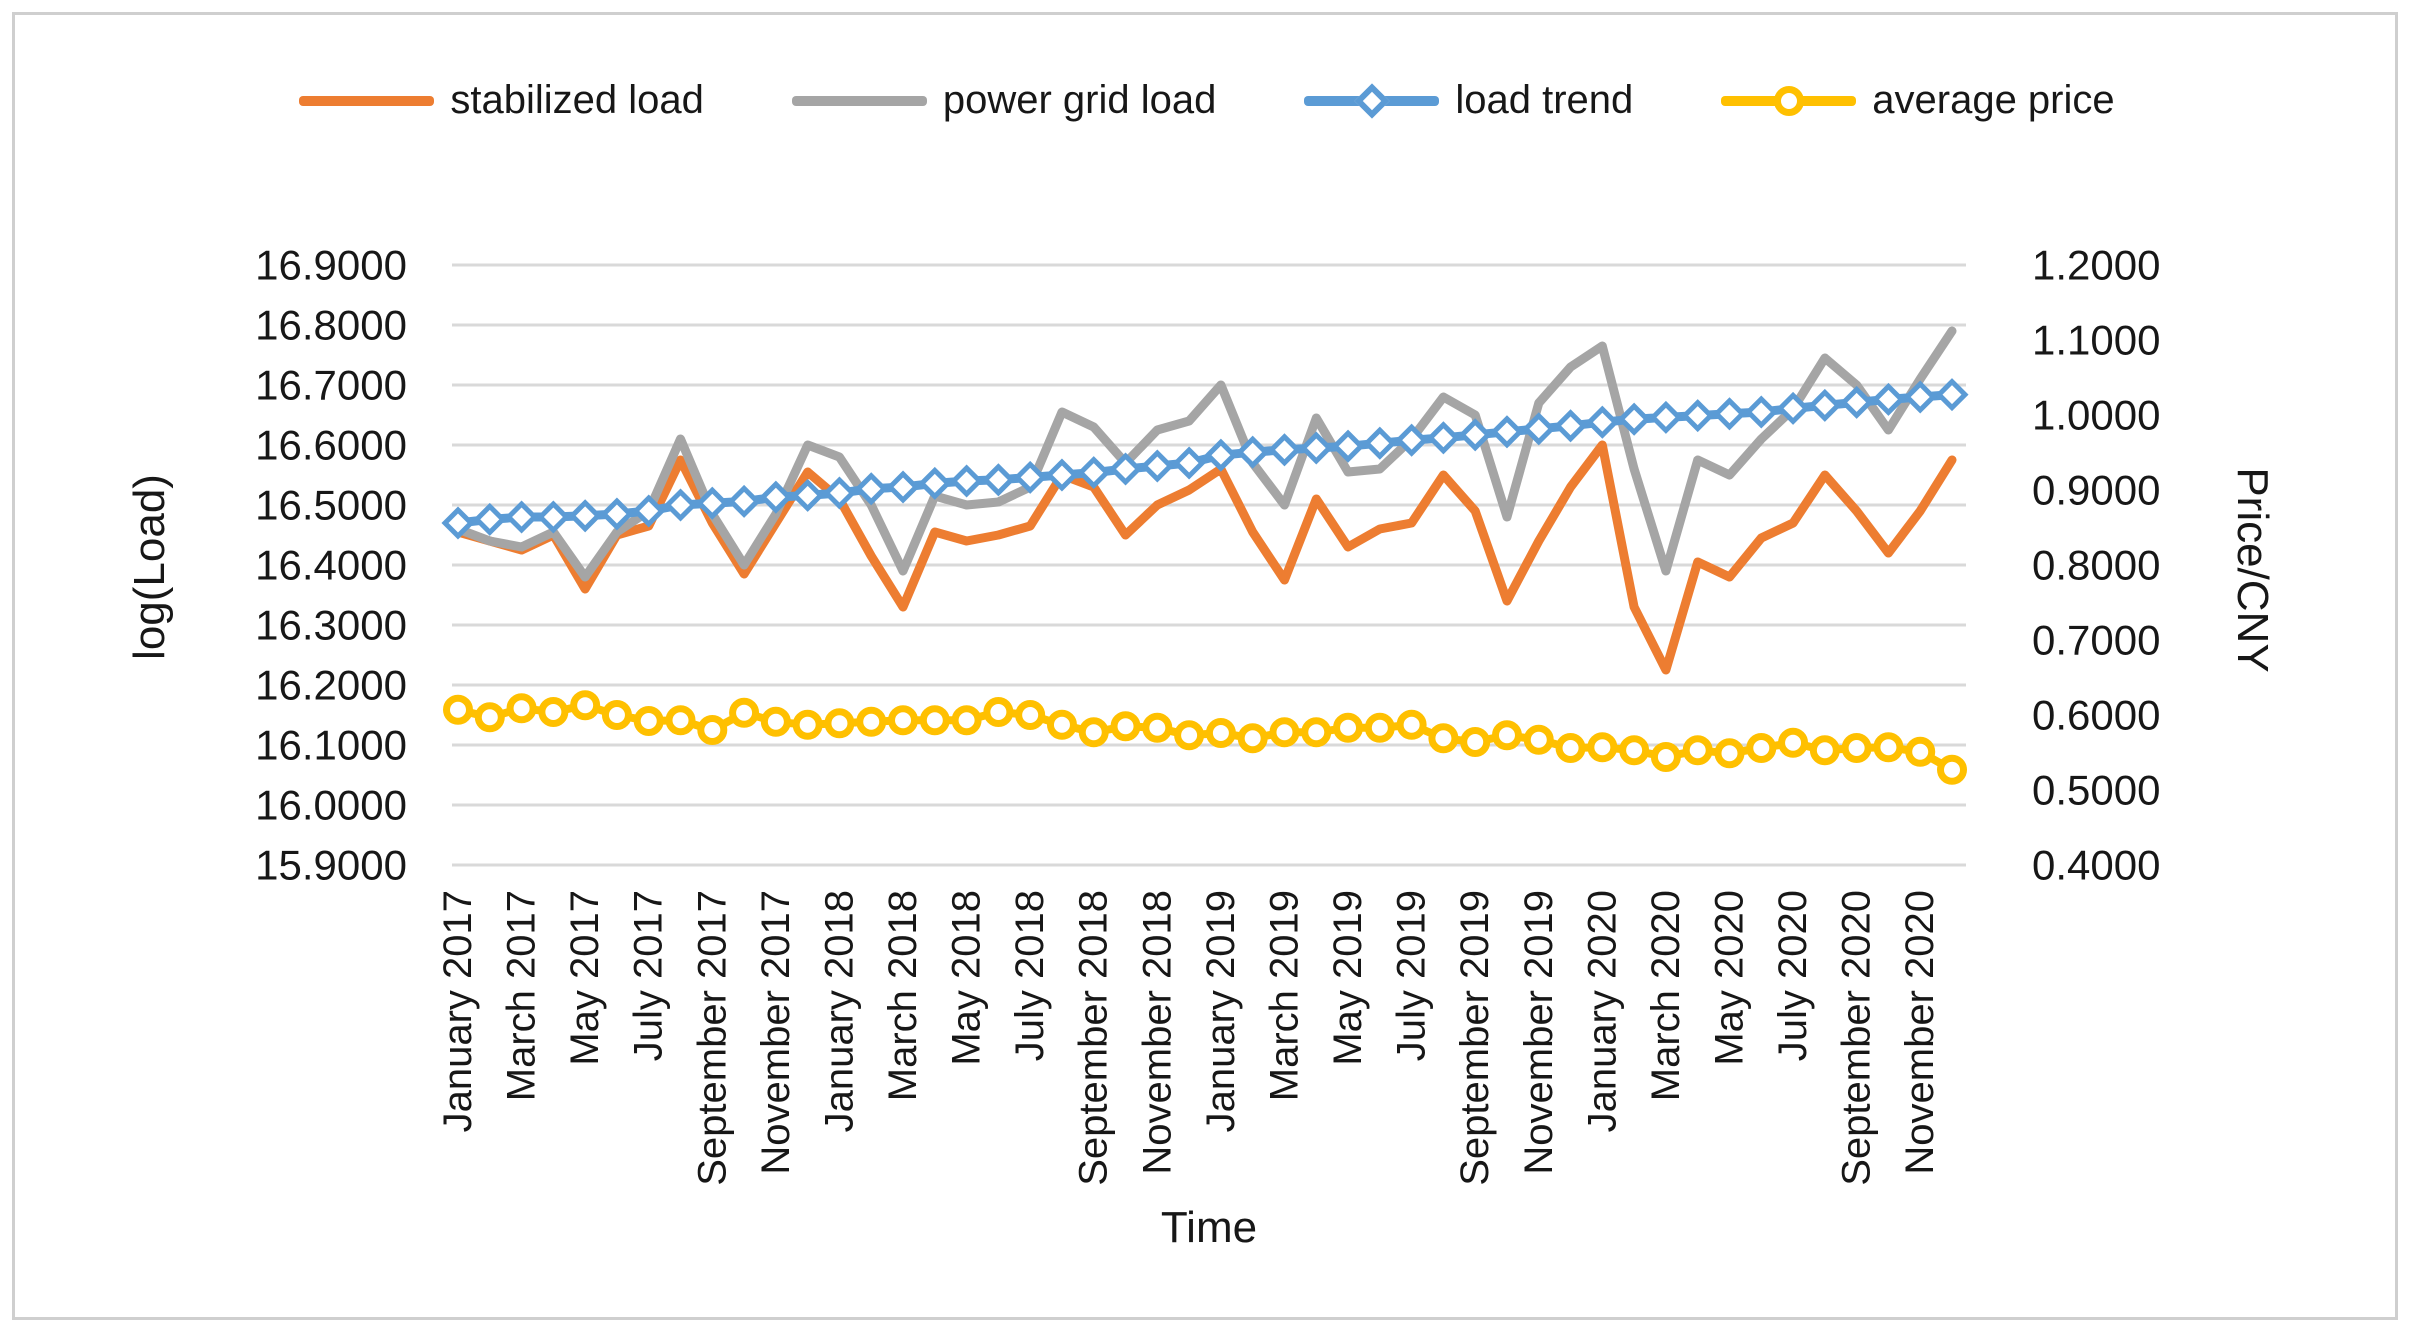  What do you see at coordinates (2096, 790) in the screenshot?
I see `right-axis-tick-label: 0.5000` at bounding box center [2096, 790].